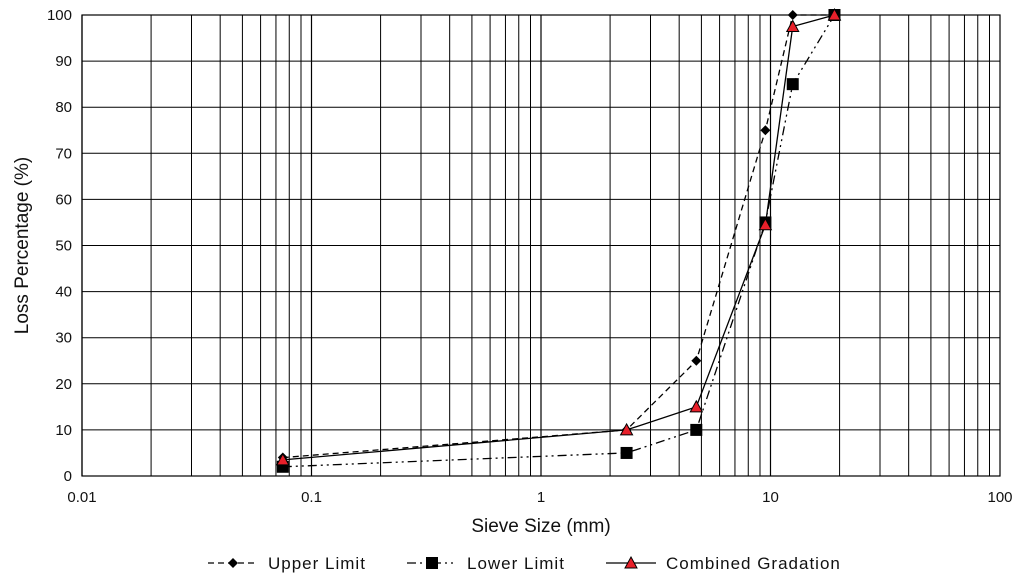 Image resolution: width=1019 pixels, height=575 pixels. What do you see at coordinates (999, 497) in the screenshot?
I see `x-tick-label: 100` at bounding box center [999, 497].